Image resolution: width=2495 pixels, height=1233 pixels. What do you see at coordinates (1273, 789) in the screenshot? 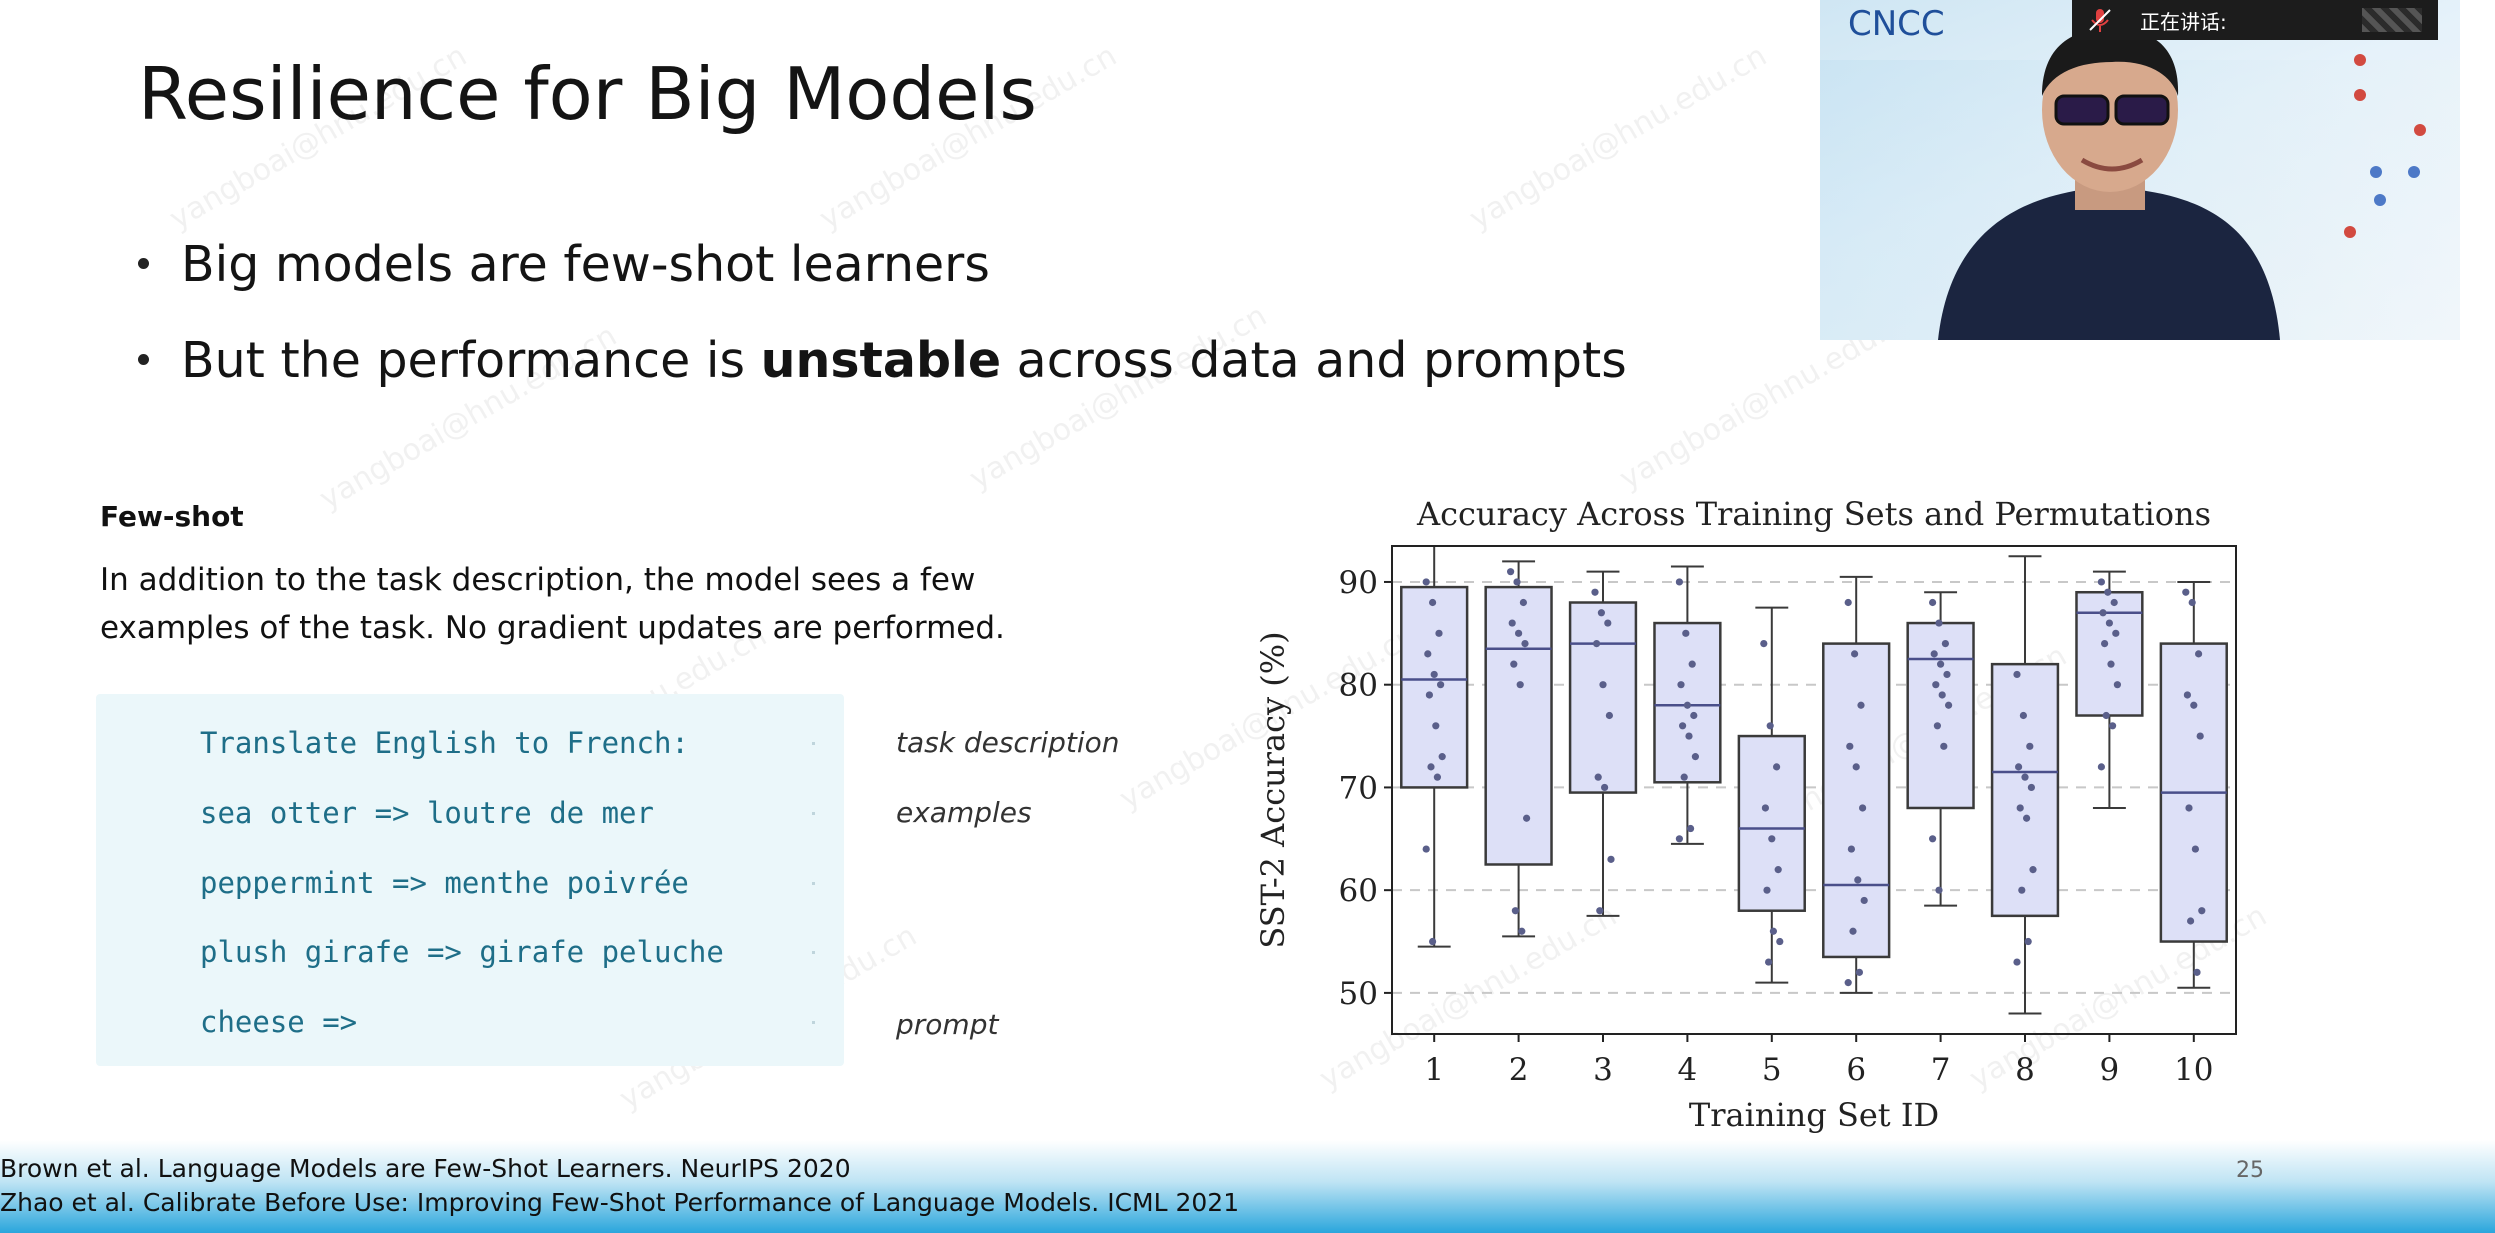
I see `y-axis-label: SST-2 Accuracy (%)` at bounding box center [1273, 789].